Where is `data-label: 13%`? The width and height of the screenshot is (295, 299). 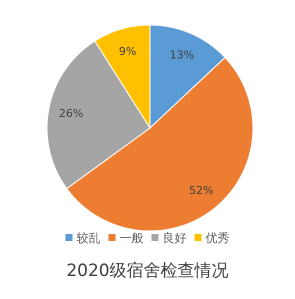 data-label: 13% is located at coordinates (182, 55).